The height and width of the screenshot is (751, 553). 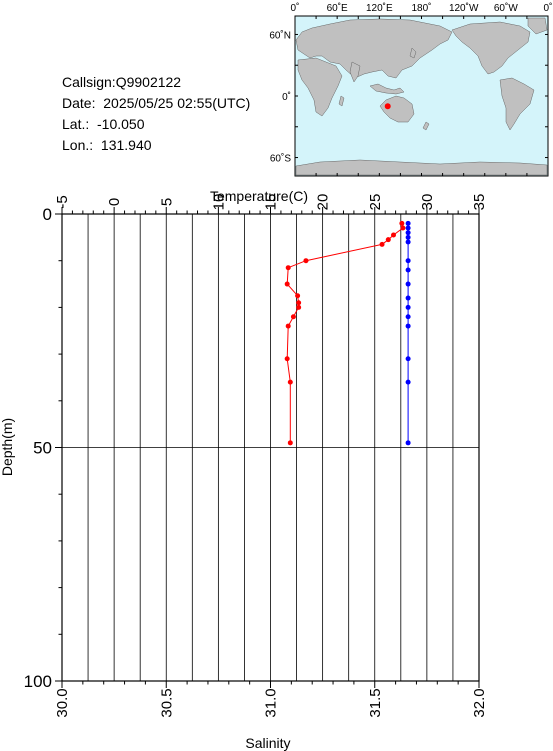 What do you see at coordinates (341, 101) in the screenshot?
I see `madagascar-landmass` at bounding box center [341, 101].